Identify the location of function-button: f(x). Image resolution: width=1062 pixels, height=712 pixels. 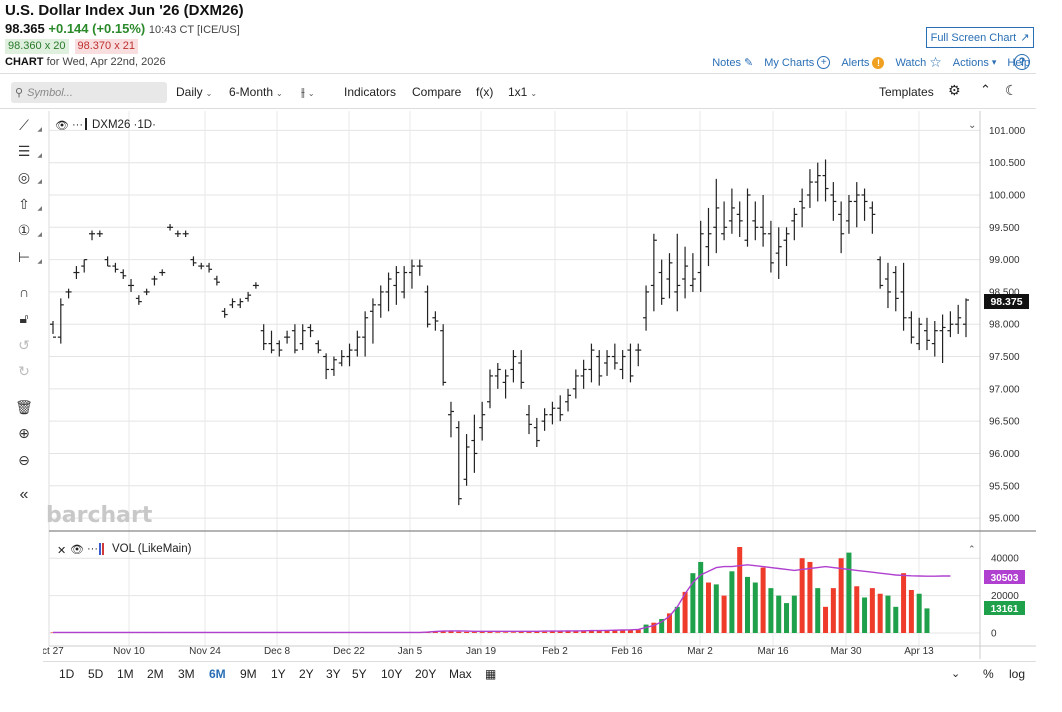
(485, 92).